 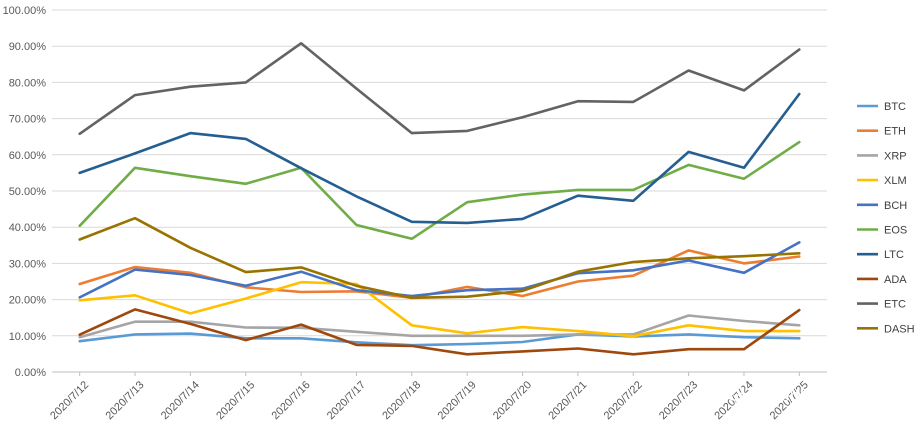 I want to click on y-tick-label: 0.00%, so click(x=30, y=373).